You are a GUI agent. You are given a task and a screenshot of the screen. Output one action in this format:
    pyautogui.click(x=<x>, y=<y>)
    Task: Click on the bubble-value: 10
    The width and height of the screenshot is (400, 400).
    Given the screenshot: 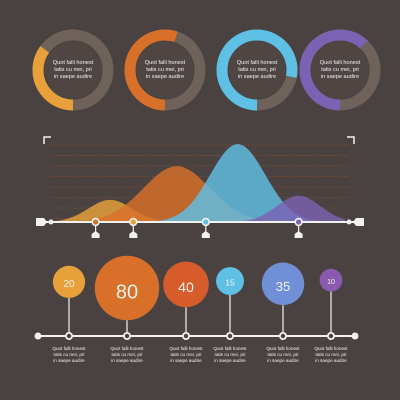 What is the action you would take?
    pyautogui.click(x=331, y=282)
    